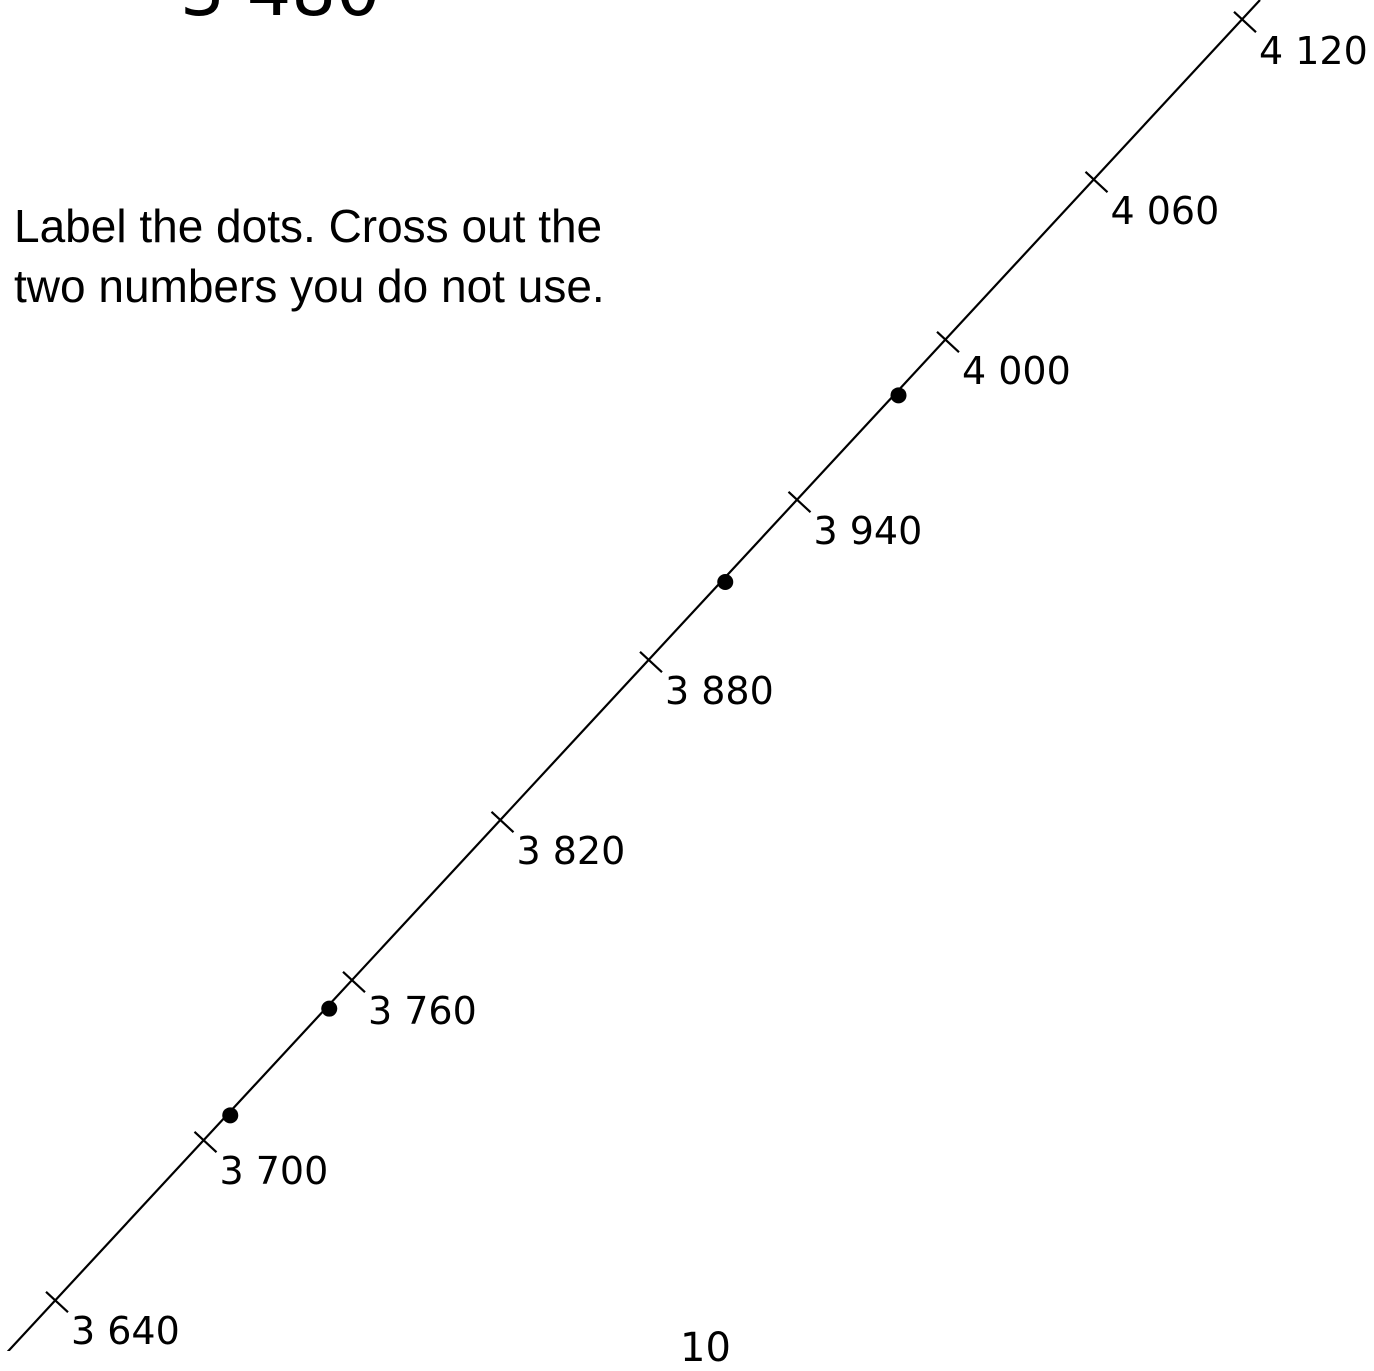 This screenshot has width=1374, height=1371. What do you see at coordinates (1016, 371) in the screenshot?
I see `tick-label: 4 000` at bounding box center [1016, 371].